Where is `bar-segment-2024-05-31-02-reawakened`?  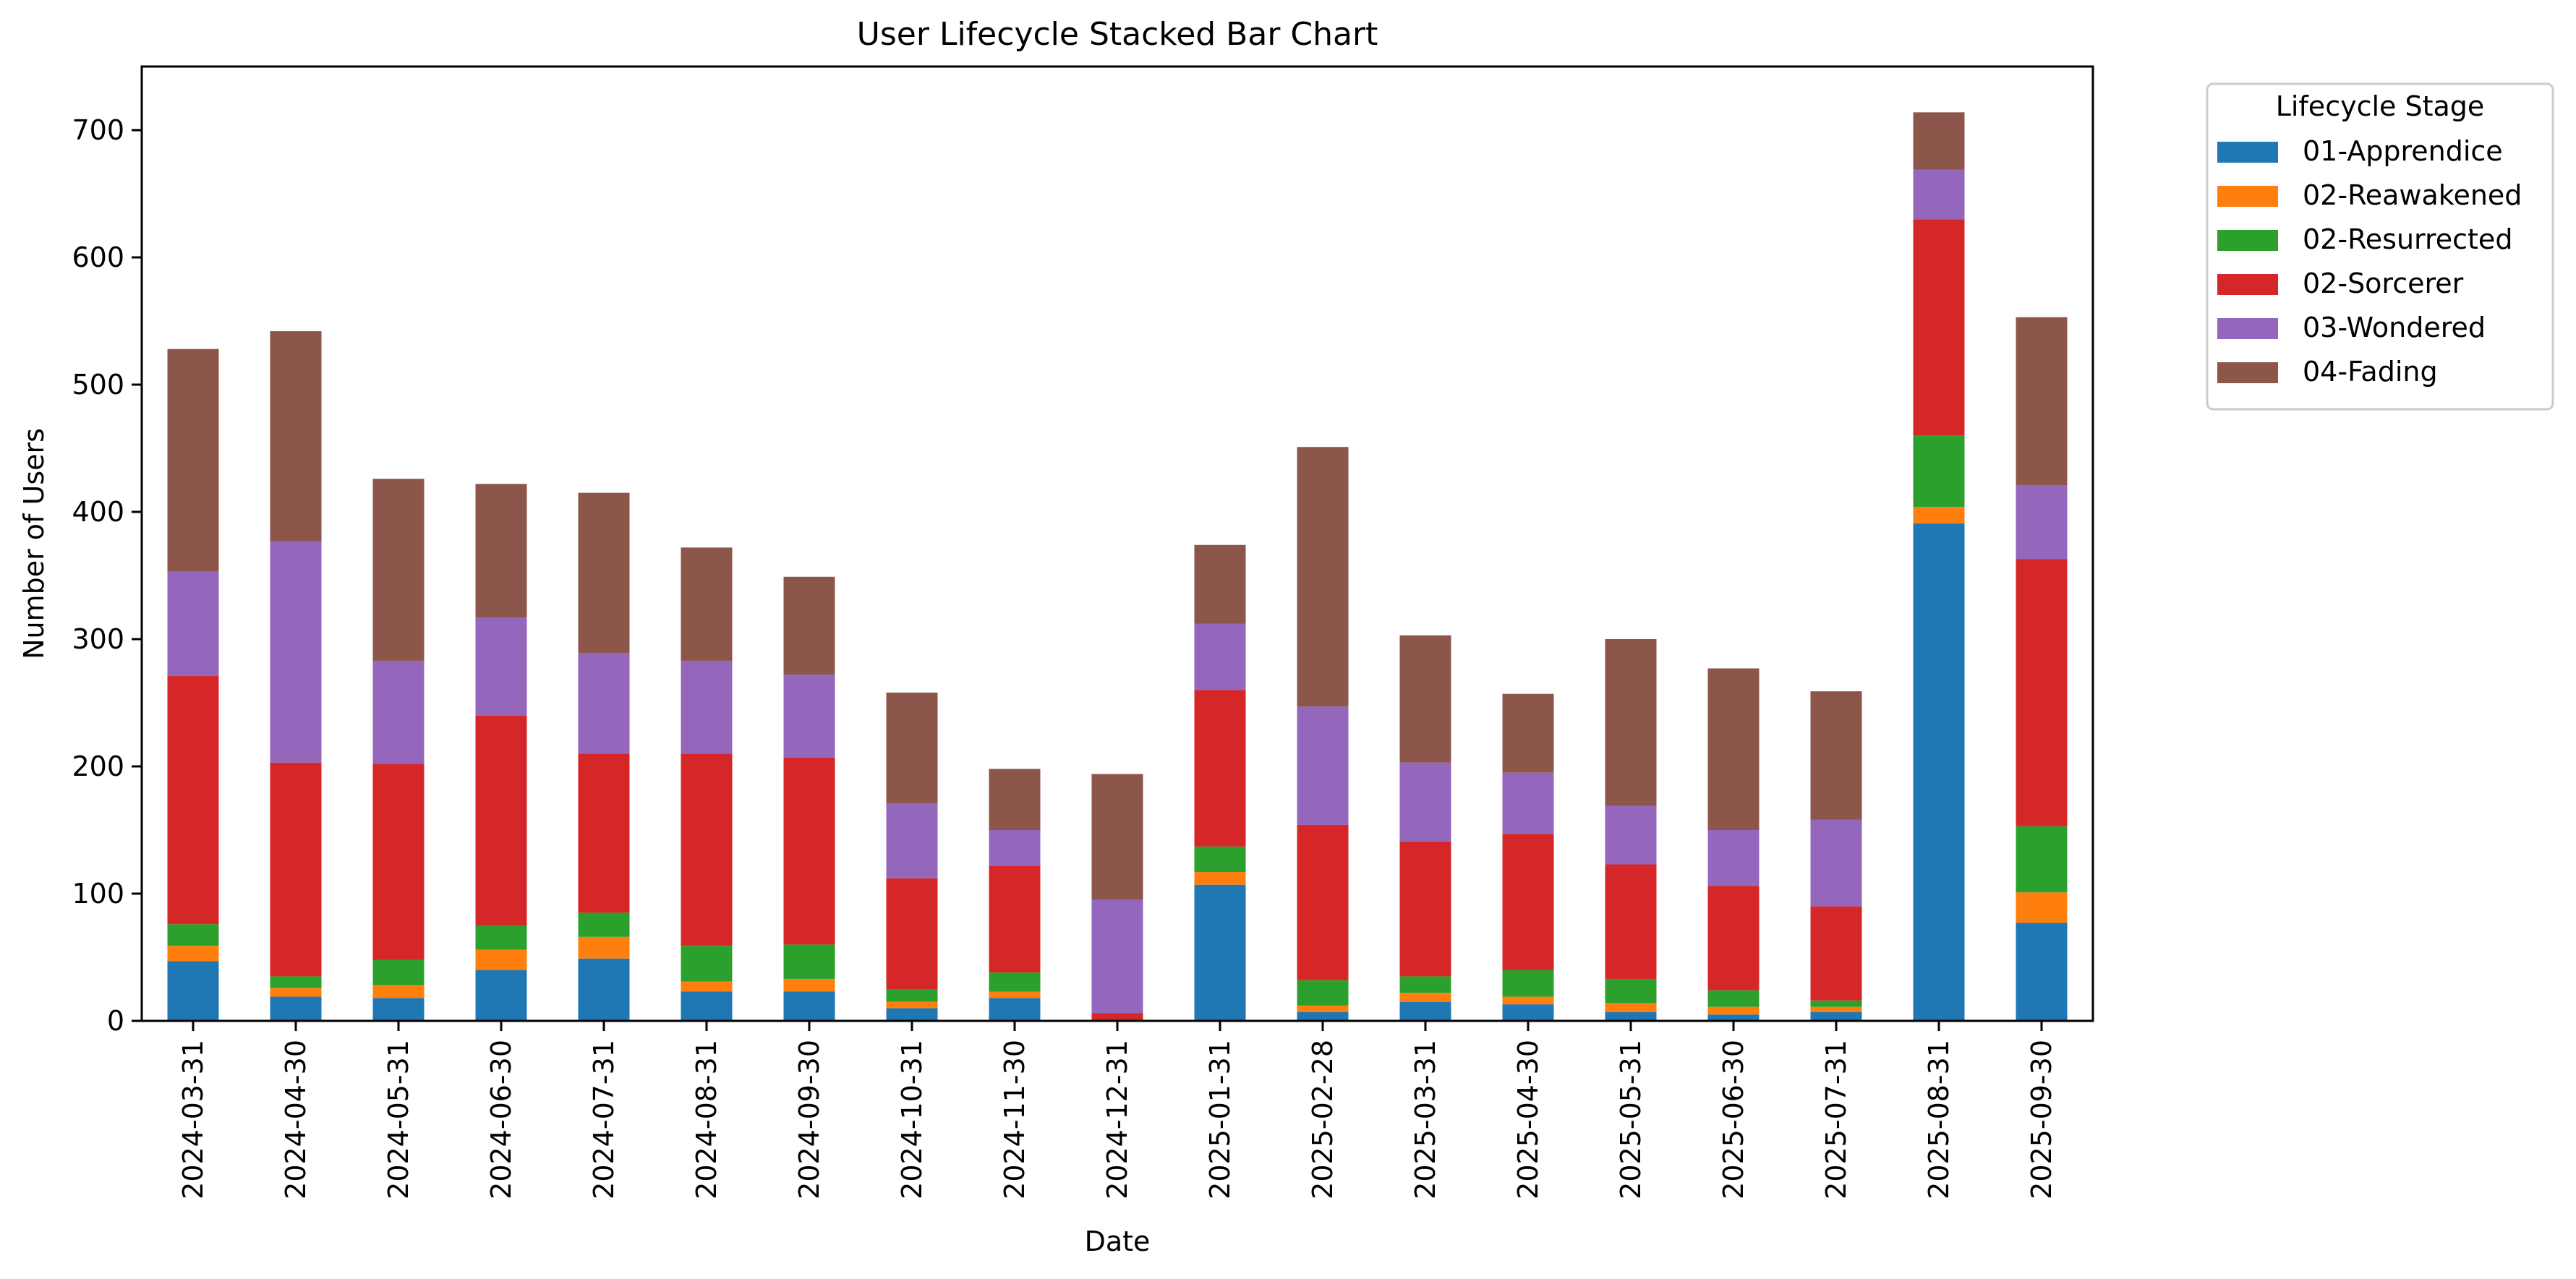
bar-segment-2024-05-31-02-reawakened is located at coordinates (399, 991).